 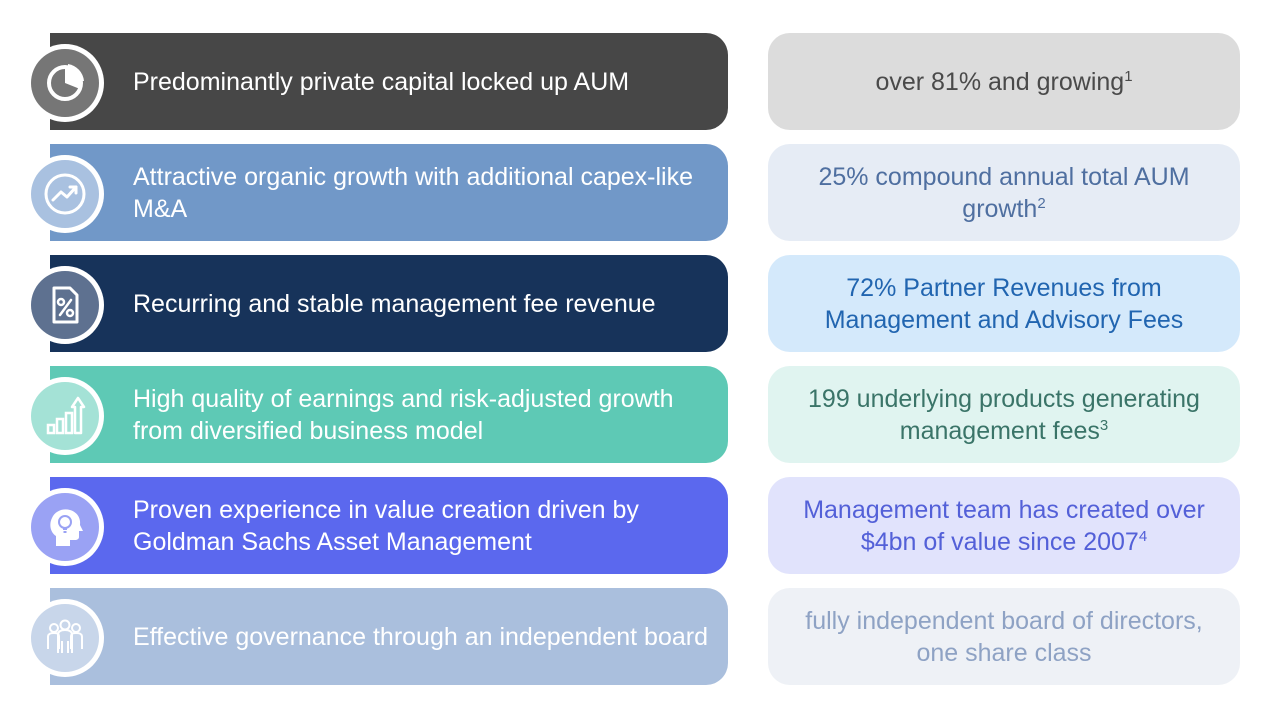 I want to click on footnote-marker: 3, so click(x=1104, y=425).